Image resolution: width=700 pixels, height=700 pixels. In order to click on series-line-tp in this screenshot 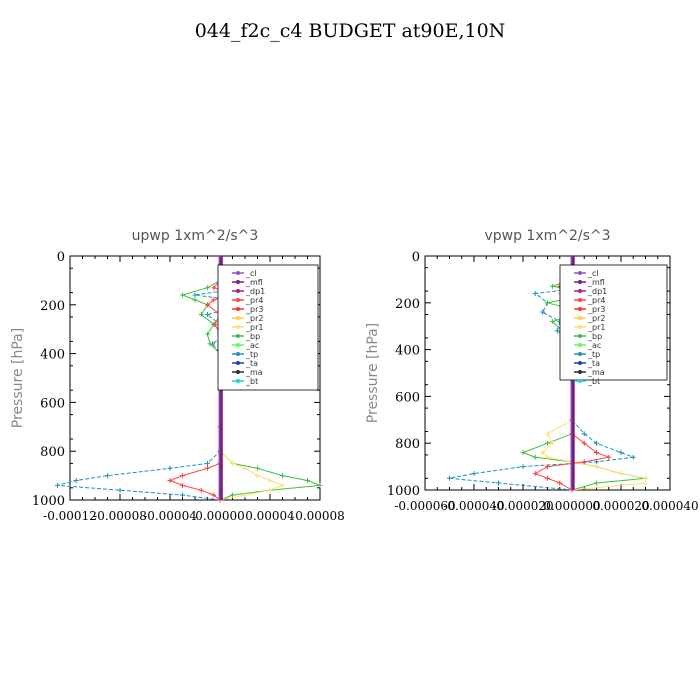, I will do `click(152, 390)`.